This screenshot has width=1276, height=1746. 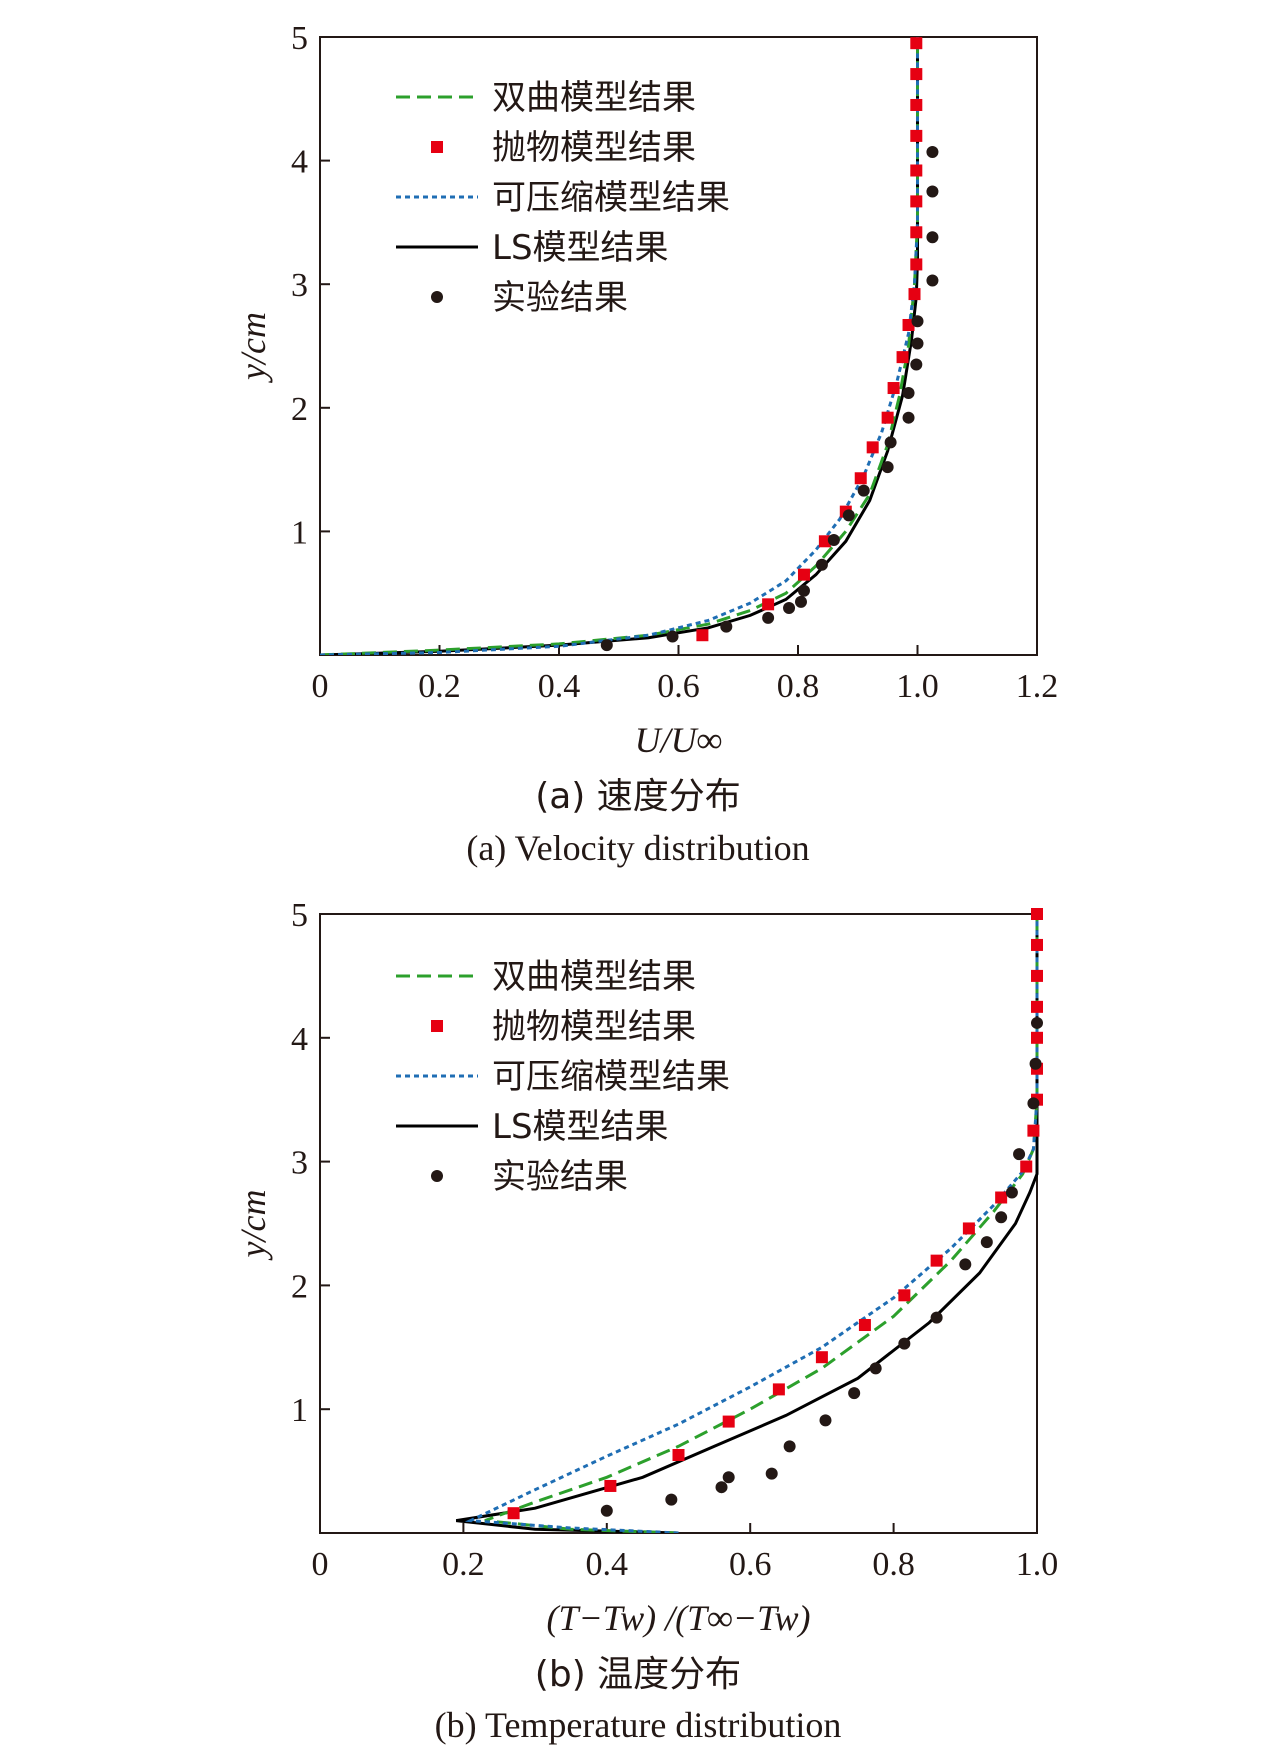 I want to click on y-tick-label: 1, so click(x=299, y=1410).